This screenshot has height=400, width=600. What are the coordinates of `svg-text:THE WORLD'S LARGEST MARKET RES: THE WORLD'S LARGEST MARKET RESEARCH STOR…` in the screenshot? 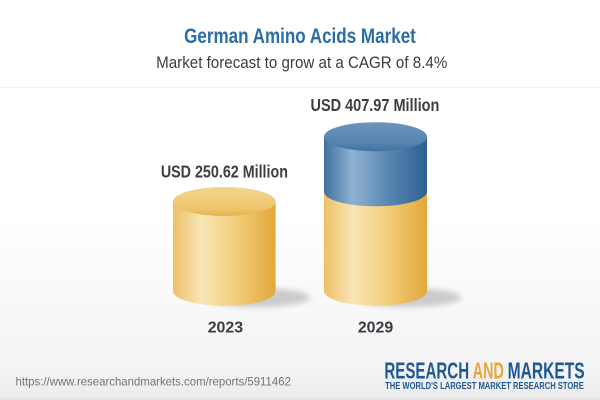 It's located at (484, 385).